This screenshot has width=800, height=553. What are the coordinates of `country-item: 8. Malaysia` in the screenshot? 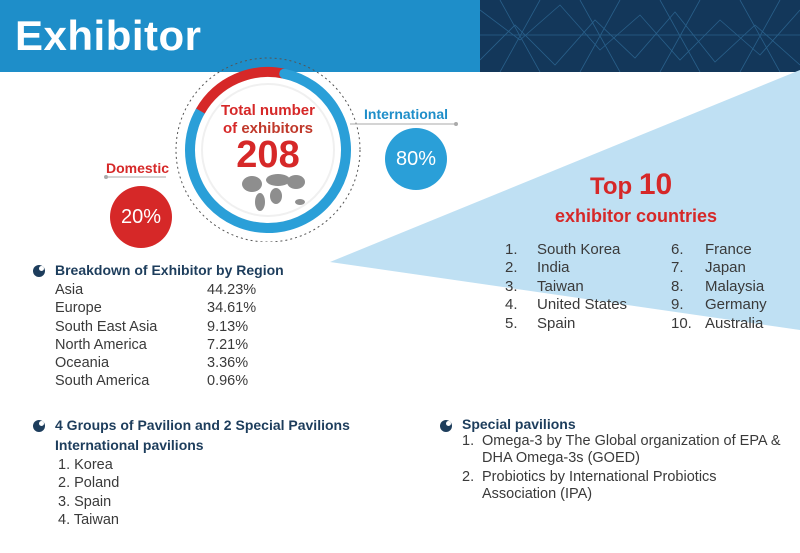 It's located at (719, 287).